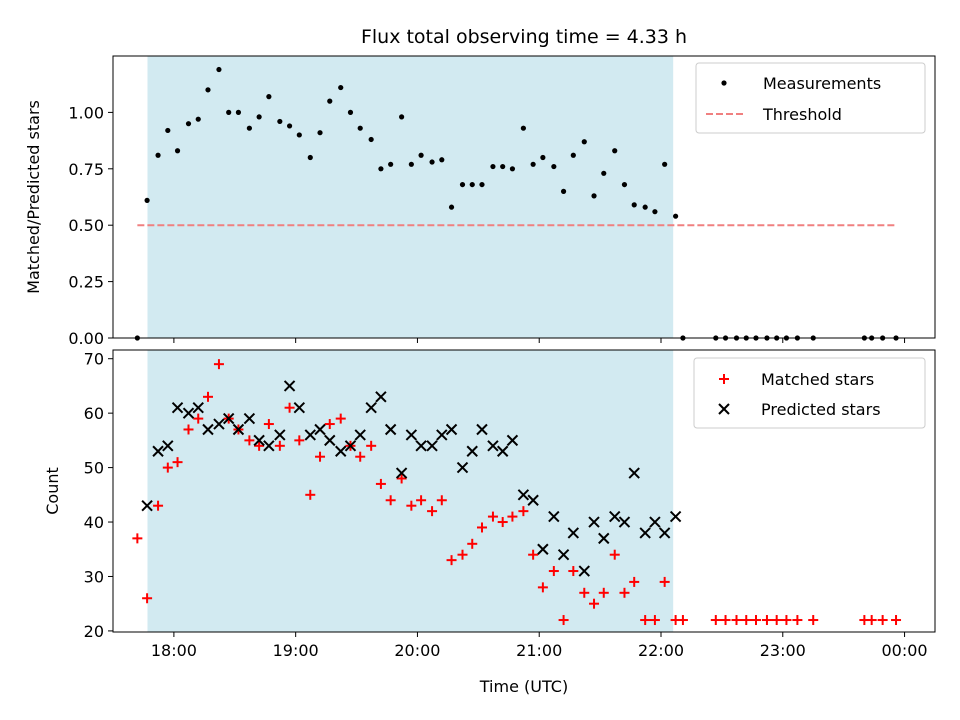  What do you see at coordinates (822, 83) in the screenshot?
I see `legend-measurements-label: Measurements` at bounding box center [822, 83].